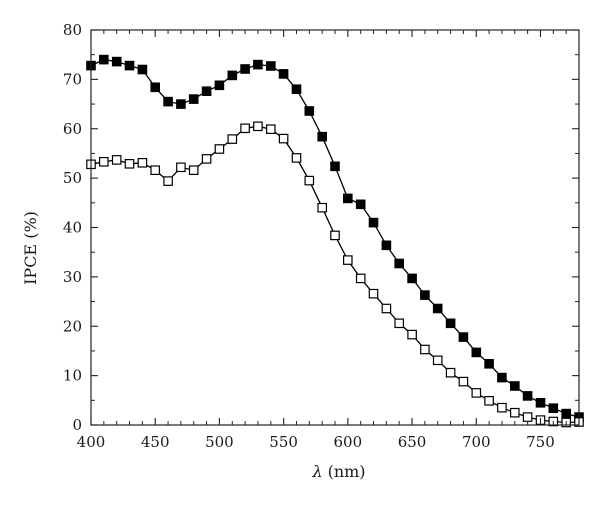 The image size is (600, 508). What do you see at coordinates (540, 442) in the screenshot?
I see `x-tick-label: 750` at bounding box center [540, 442].